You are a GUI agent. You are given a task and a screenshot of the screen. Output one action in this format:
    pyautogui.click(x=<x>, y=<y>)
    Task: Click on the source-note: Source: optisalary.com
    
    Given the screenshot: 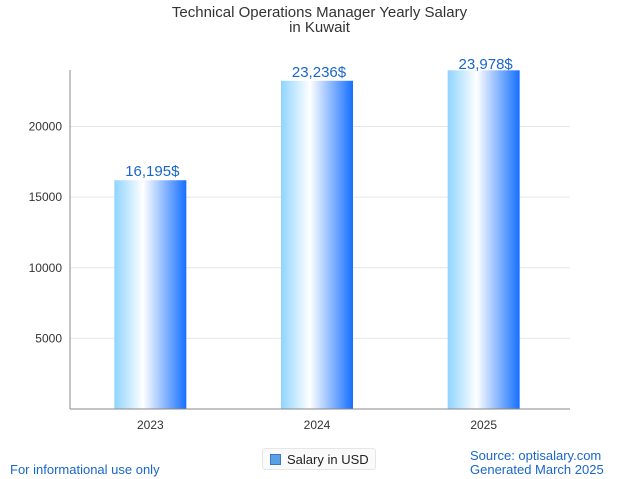 What is the action you would take?
    pyautogui.click(x=536, y=455)
    